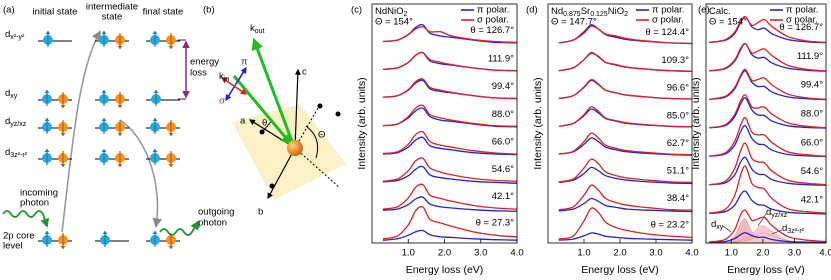 The height and width of the screenshot is (280, 831). I want to click on k-in-base: k, so click(221, 76).